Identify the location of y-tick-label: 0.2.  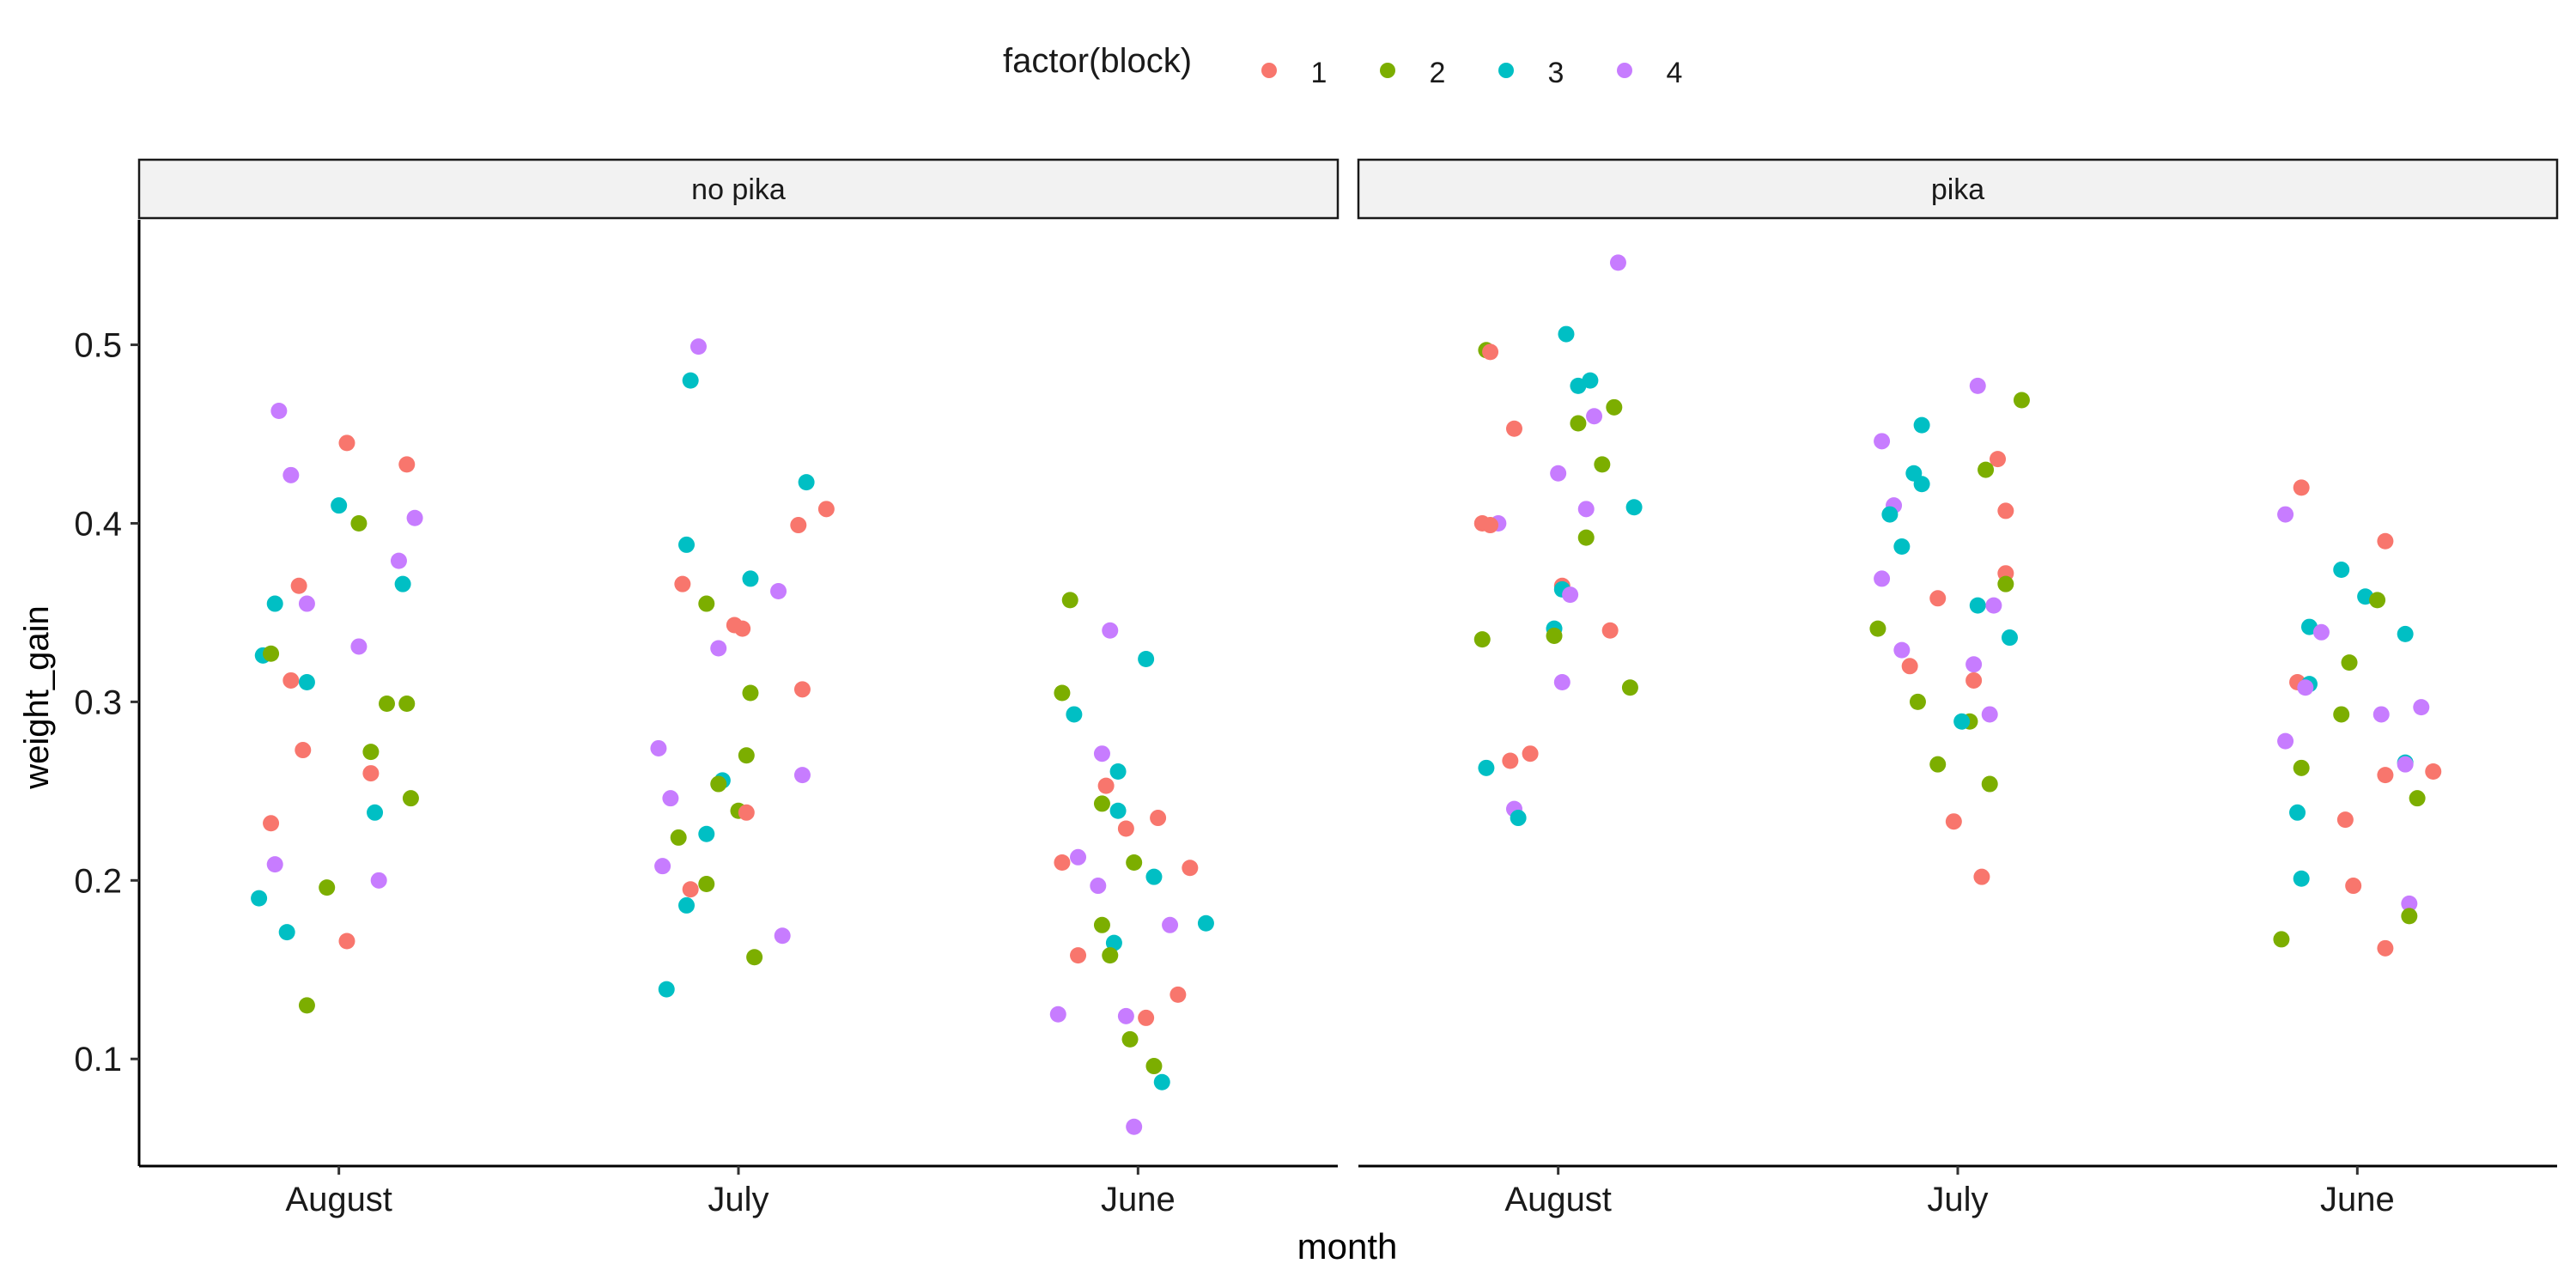
(98, 881).